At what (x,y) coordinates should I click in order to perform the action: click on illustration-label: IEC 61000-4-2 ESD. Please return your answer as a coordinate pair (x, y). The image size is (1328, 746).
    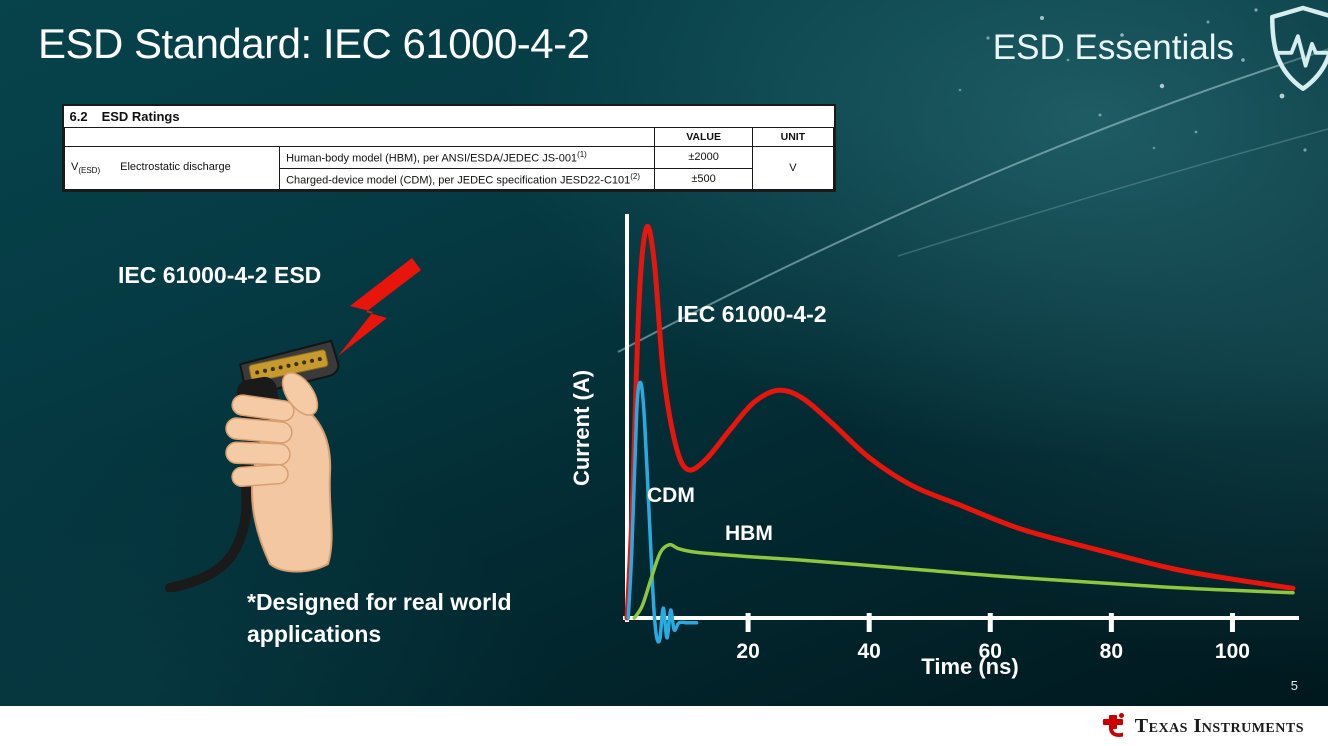
    Looking at the image, I should click on (220, 275).